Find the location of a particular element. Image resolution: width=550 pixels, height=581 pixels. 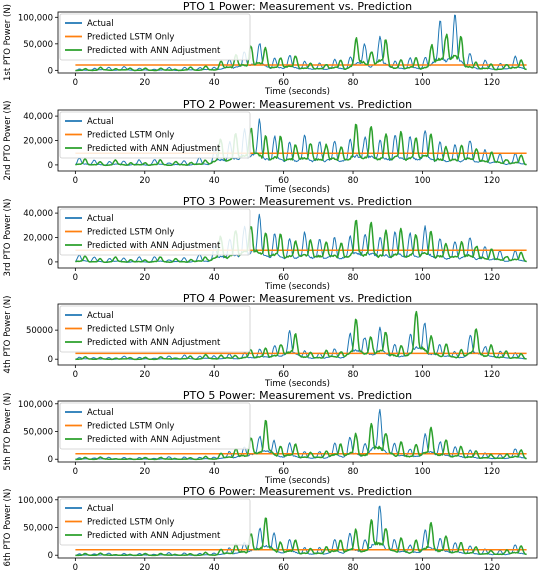

y-axis-label: 2nd PTO Power (N) is located at coordinates (8, 141).